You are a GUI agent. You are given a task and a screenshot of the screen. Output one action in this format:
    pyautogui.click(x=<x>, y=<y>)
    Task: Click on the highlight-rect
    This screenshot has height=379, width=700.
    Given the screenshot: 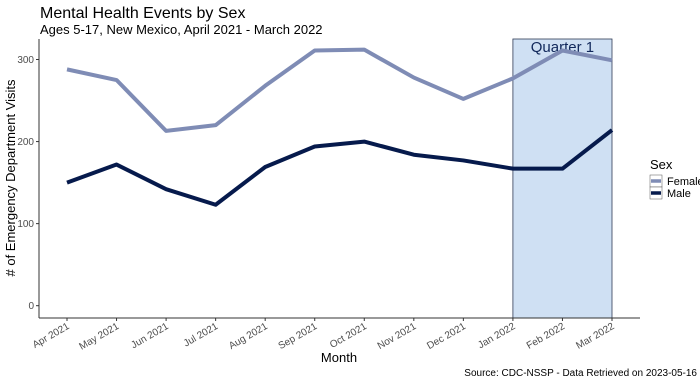 What is the action you would take?
    pyautogui.click(x=562, y=178)
    